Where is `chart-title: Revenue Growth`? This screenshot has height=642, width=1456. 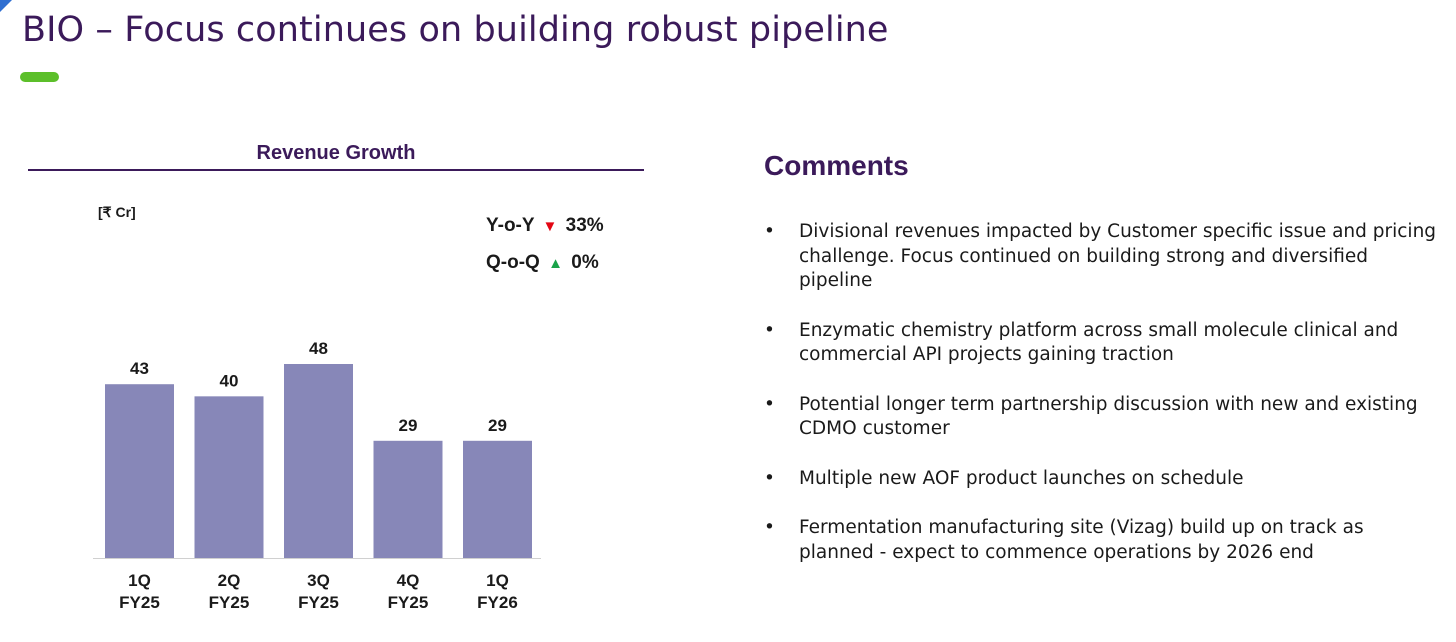
chart-title: Revenue Growth is located at coordinates (336, 153).